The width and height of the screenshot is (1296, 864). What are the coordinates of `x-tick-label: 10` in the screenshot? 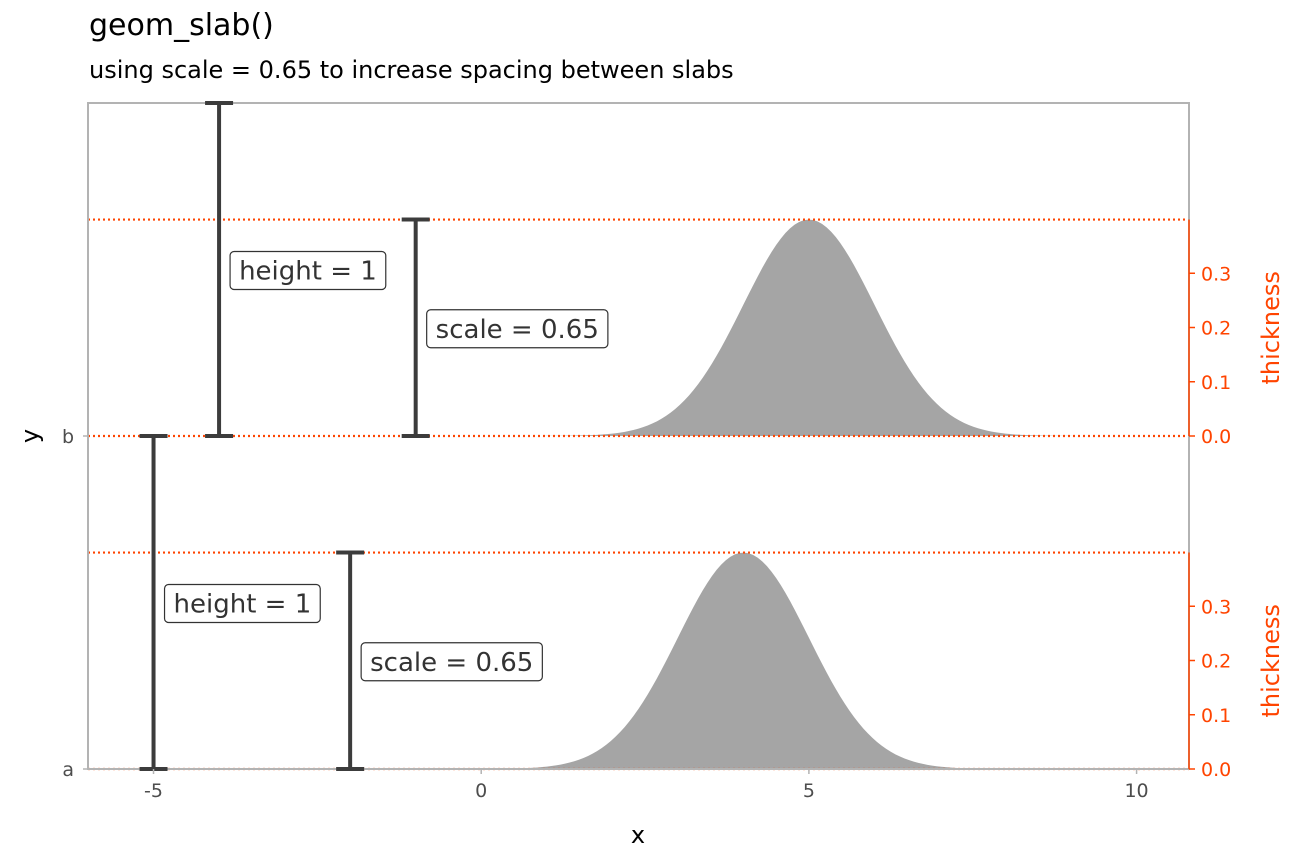 It's located at (1136, 791).